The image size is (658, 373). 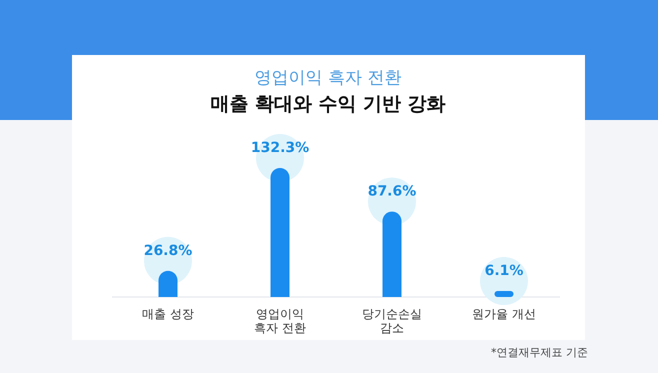 What do you see at coordinates (504, 271) in the screenshot?
I see `data-label: 6.1%` at bounding box center [504, 271].